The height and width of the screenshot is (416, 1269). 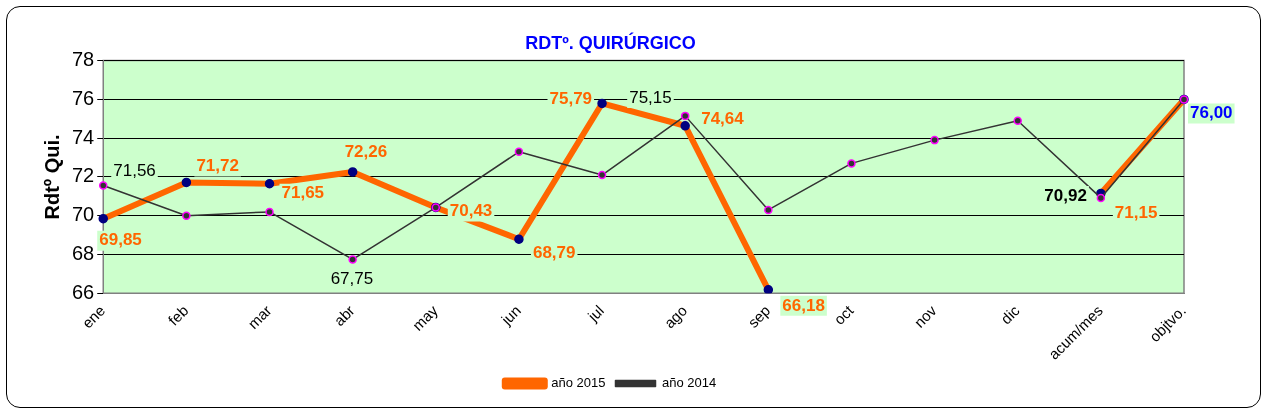 I want to click on y-tick-label: 74, so click(x=83, y=136).